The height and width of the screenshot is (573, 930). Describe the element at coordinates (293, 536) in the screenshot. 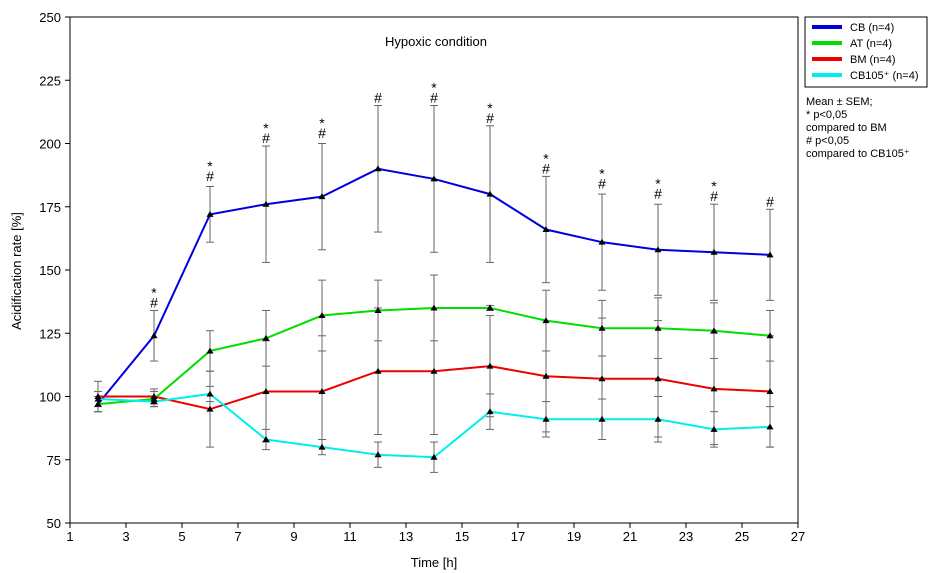

I see `x-tick-label: 9` at that location.